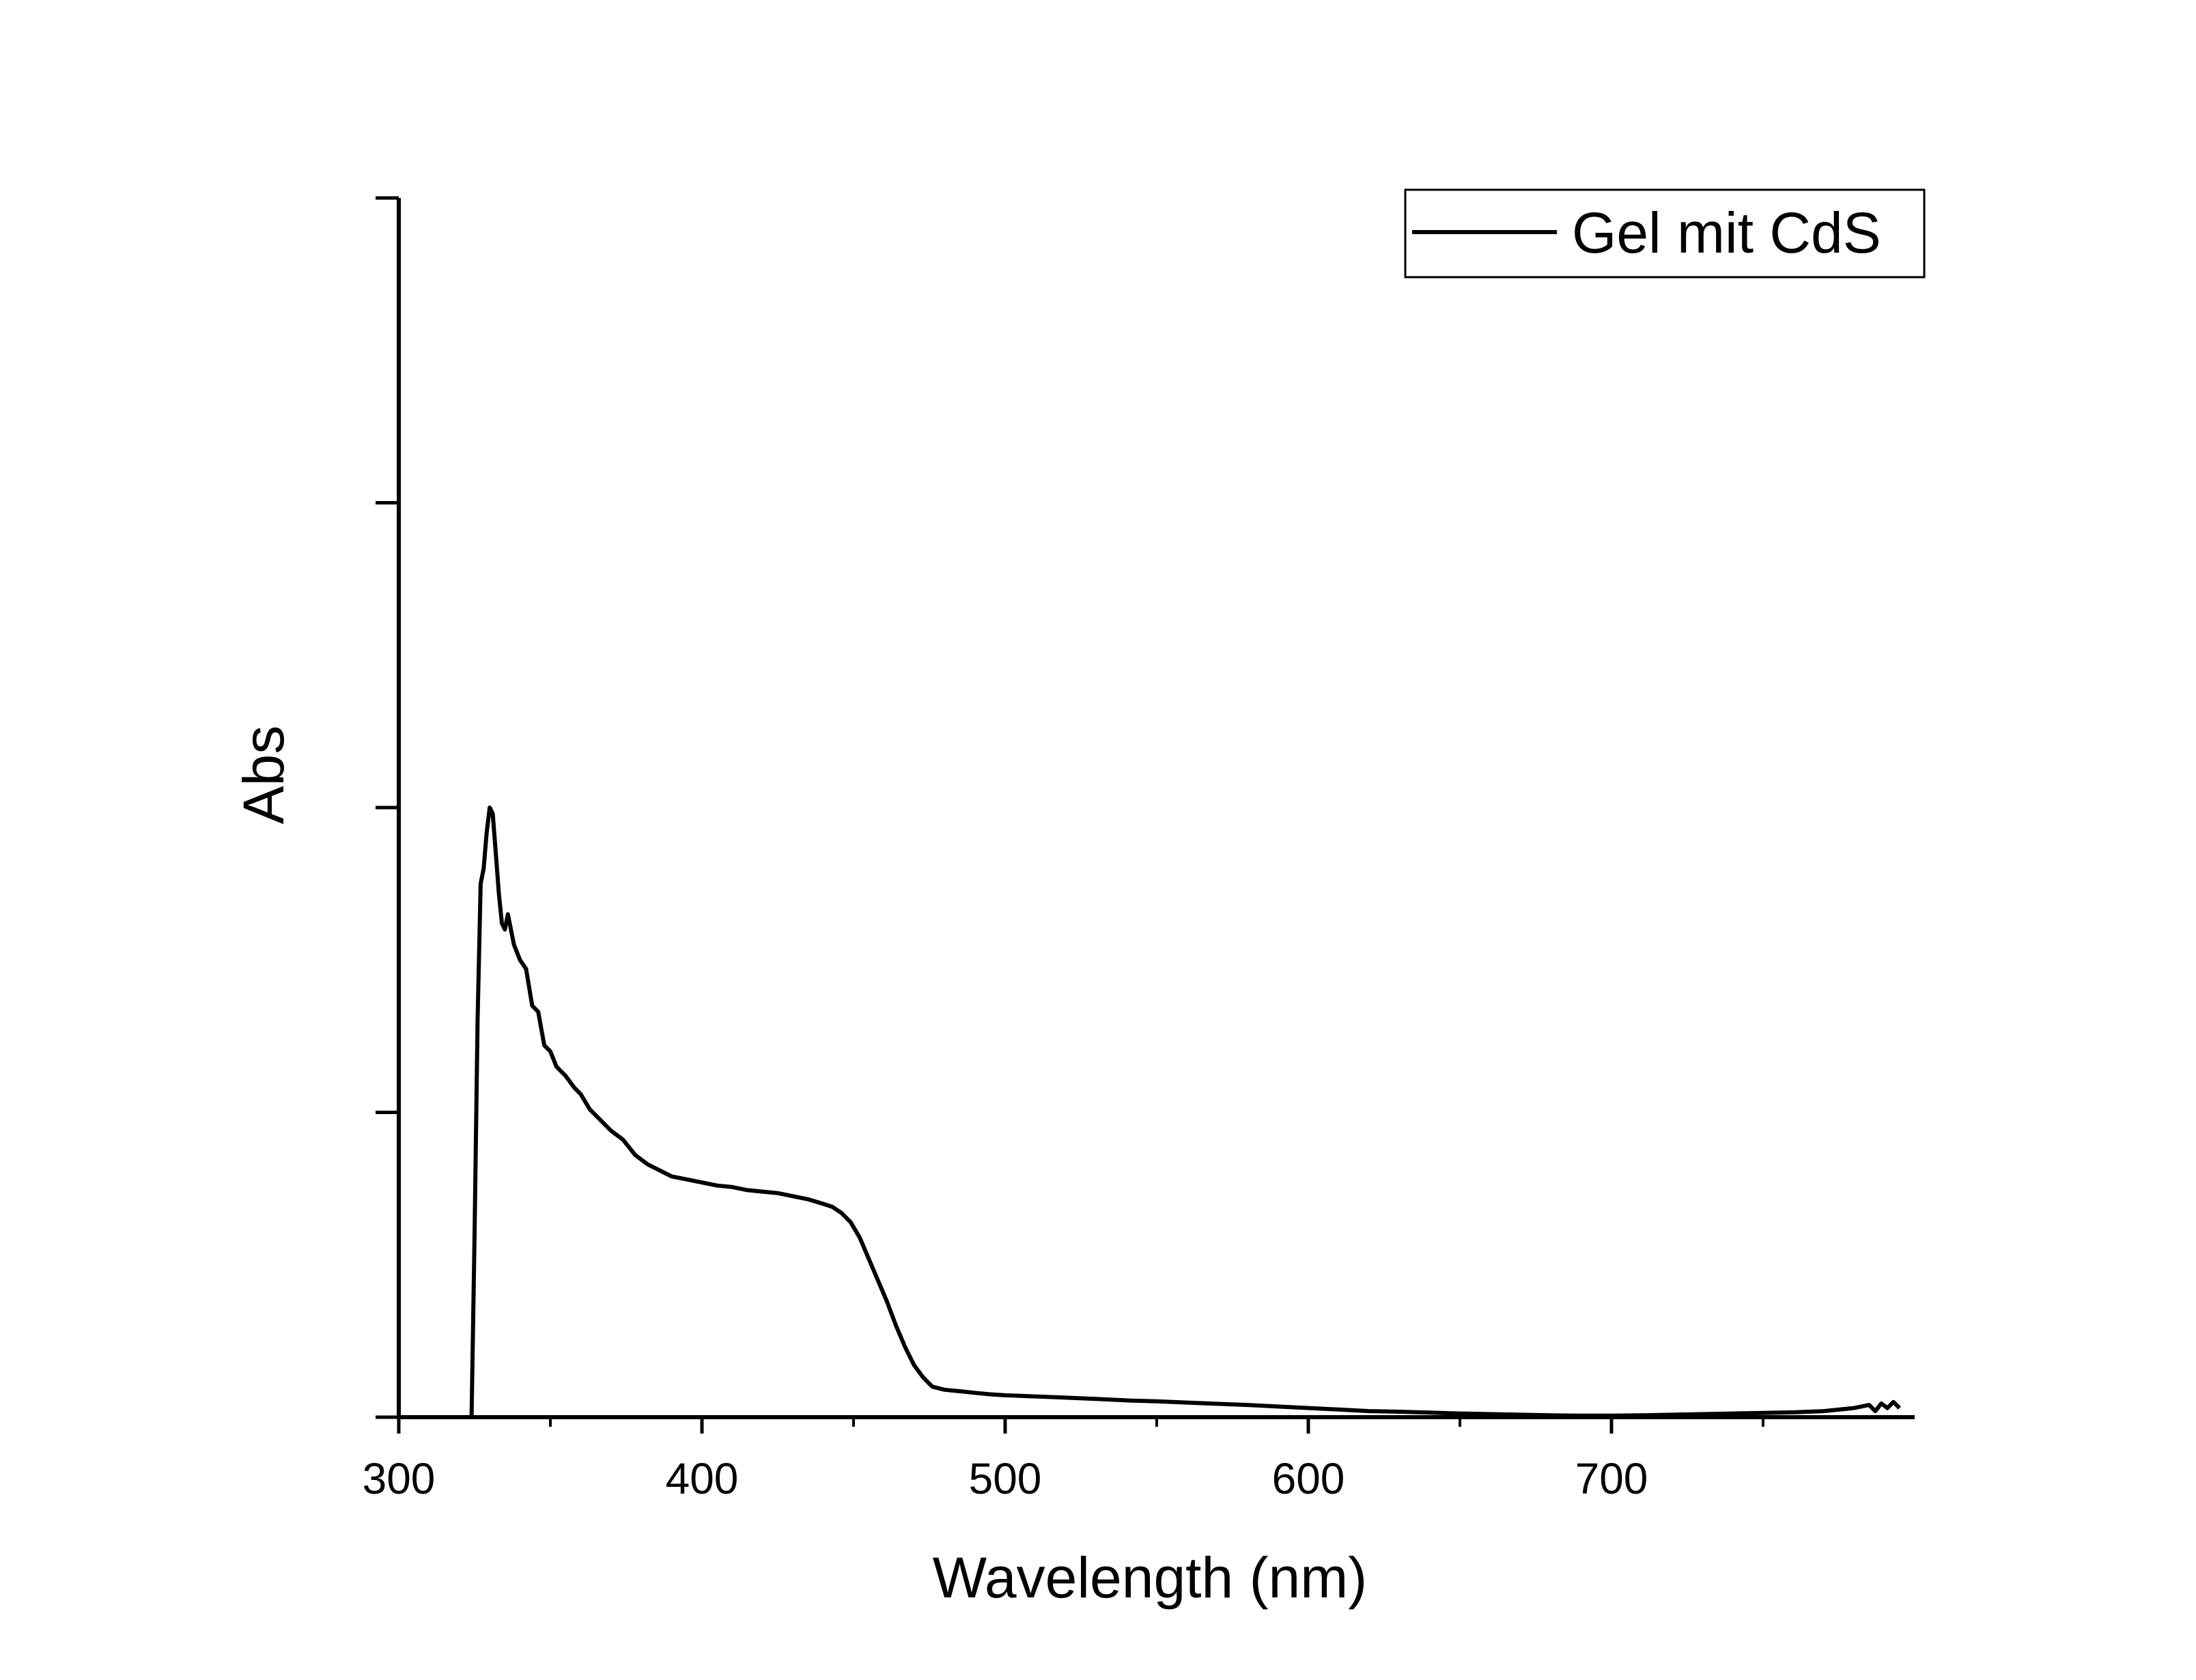 The width and height of the screenshot is (2196, 1680). Describe the element at coordinates (1612, 1478) in the screenshot. I see `x-tick-label-700: 700` at that location.